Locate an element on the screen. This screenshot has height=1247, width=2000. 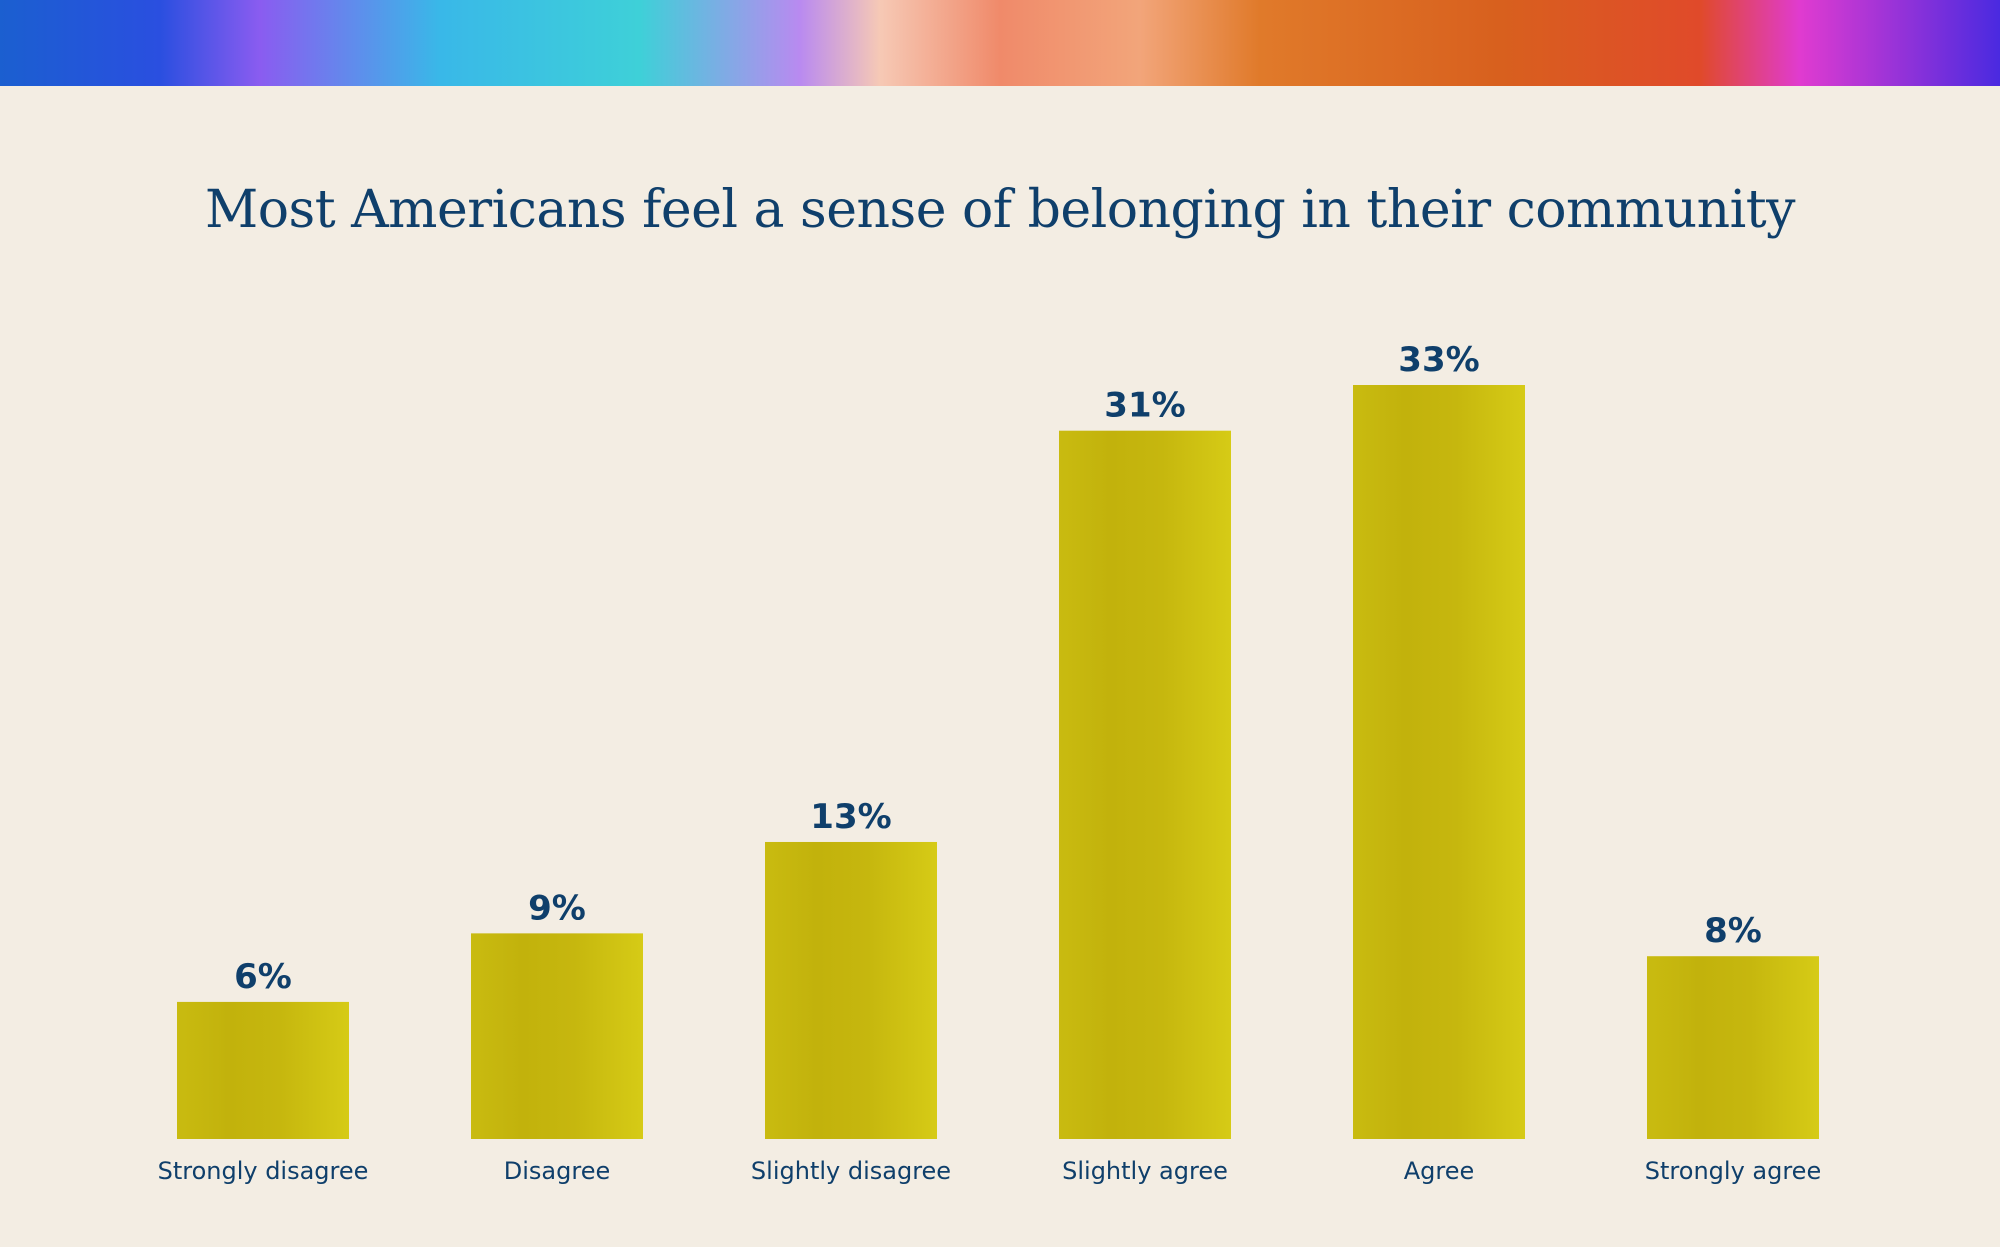
value-label: 33% is located at coordinates (1438, 360).